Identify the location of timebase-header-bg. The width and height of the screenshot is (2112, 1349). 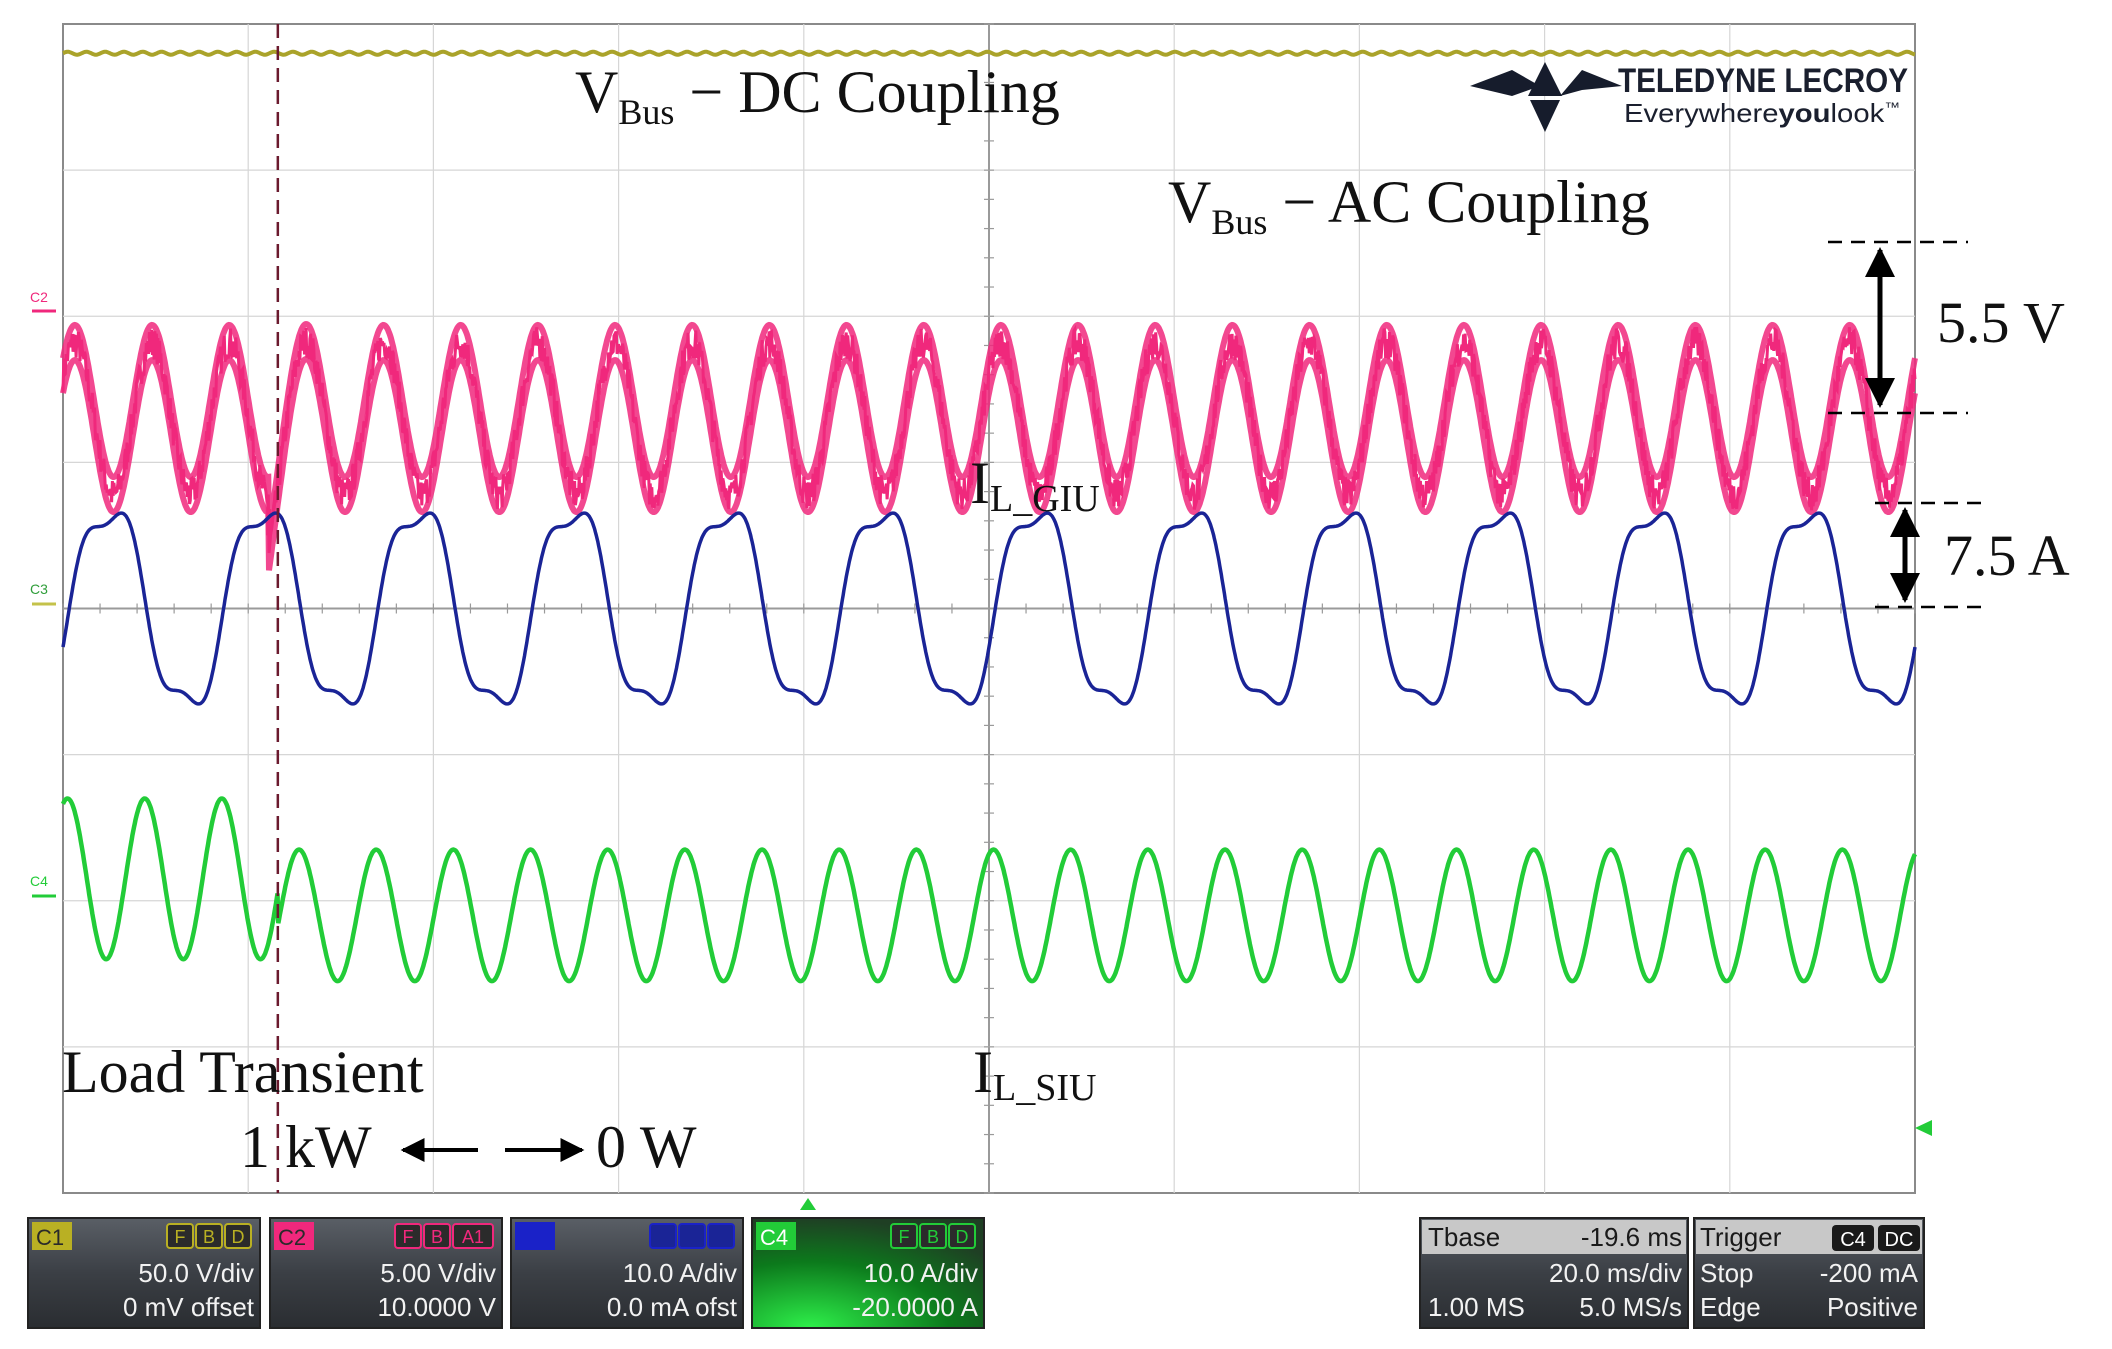
(1554, 1237).